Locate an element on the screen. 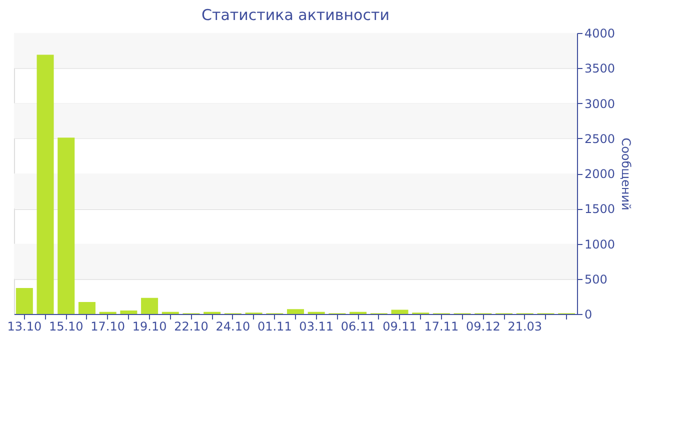 This screenshot has height=430, width=700. x-tick-label: 15.10 is located at coordinates (66, 327).